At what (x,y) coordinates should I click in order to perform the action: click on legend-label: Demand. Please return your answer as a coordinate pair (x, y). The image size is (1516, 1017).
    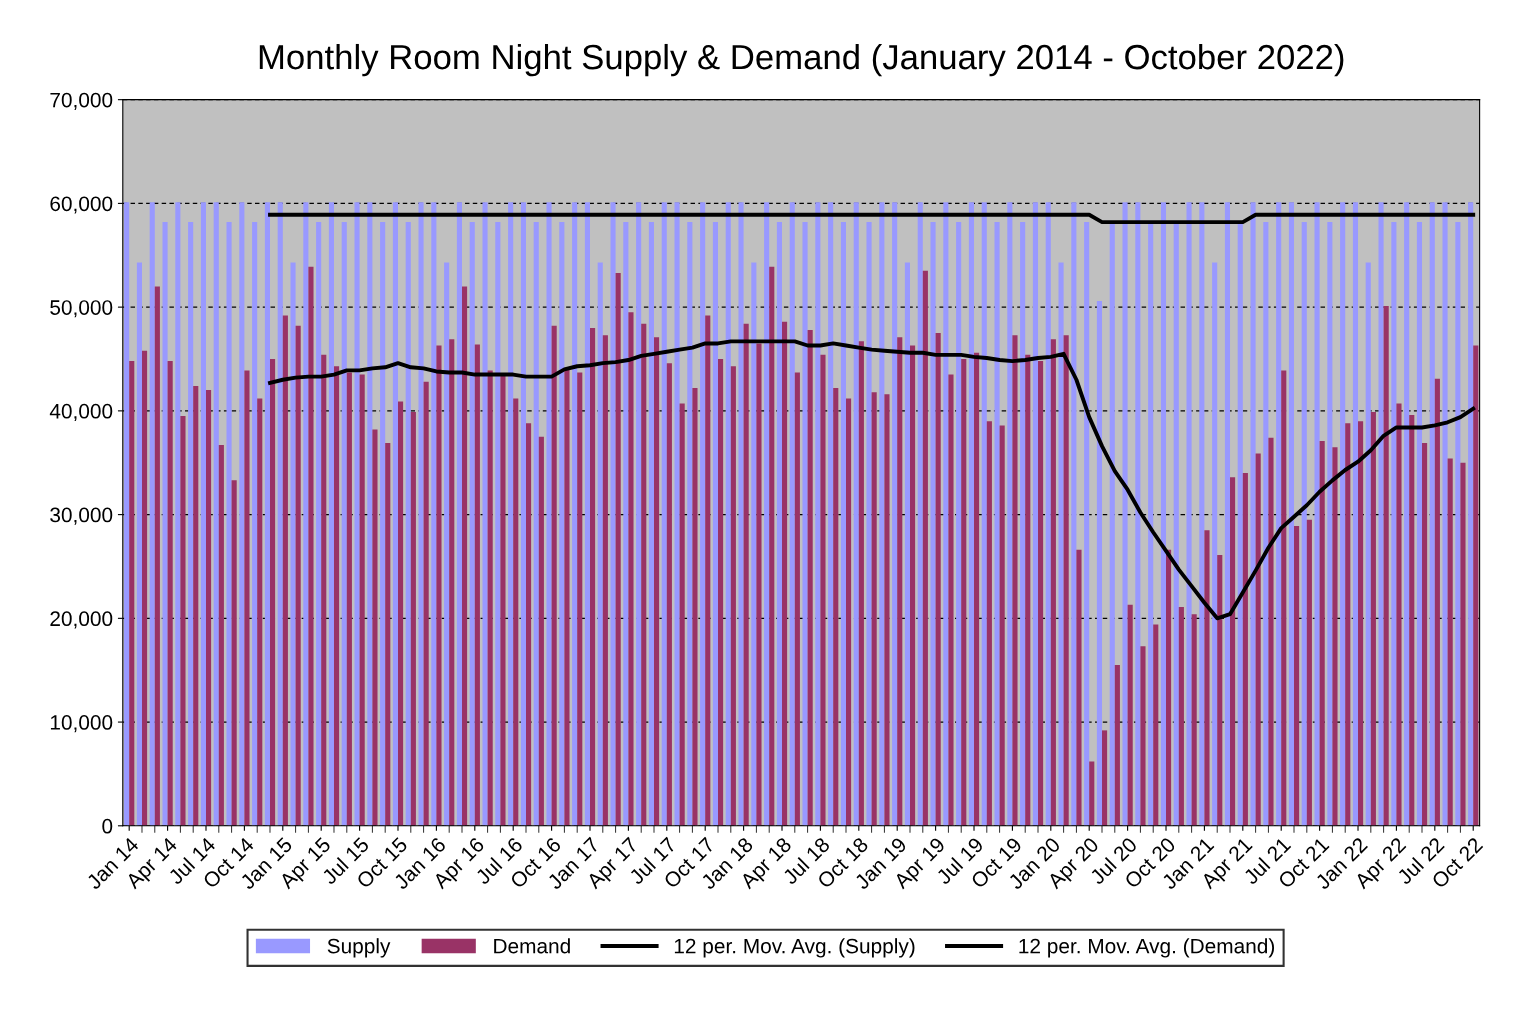
    Looking at the image, I should click on (532, 946).